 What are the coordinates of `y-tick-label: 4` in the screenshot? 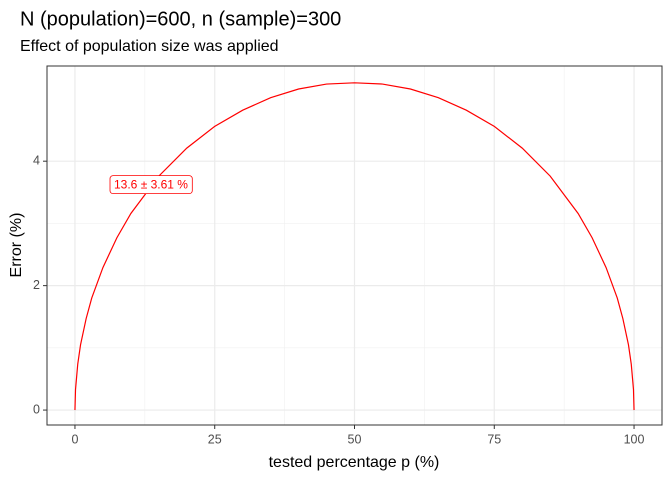 It's located at (36, 160).